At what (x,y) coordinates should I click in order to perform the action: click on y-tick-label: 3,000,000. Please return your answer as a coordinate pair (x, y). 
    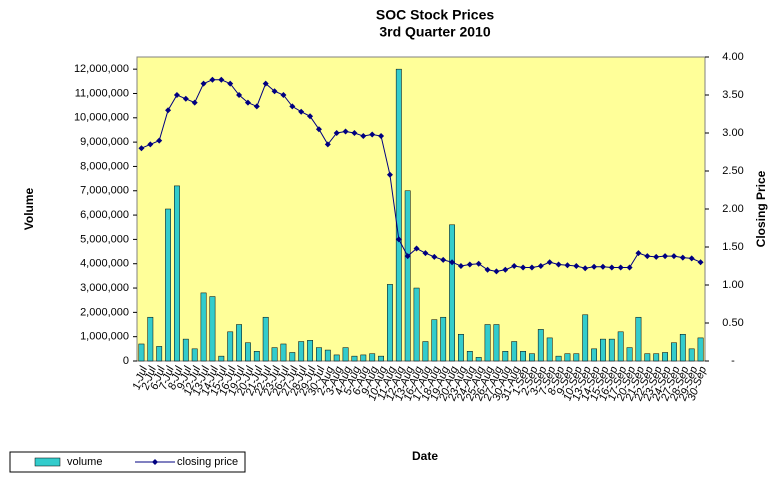
    Looking at the image, I should click on (104, 288).